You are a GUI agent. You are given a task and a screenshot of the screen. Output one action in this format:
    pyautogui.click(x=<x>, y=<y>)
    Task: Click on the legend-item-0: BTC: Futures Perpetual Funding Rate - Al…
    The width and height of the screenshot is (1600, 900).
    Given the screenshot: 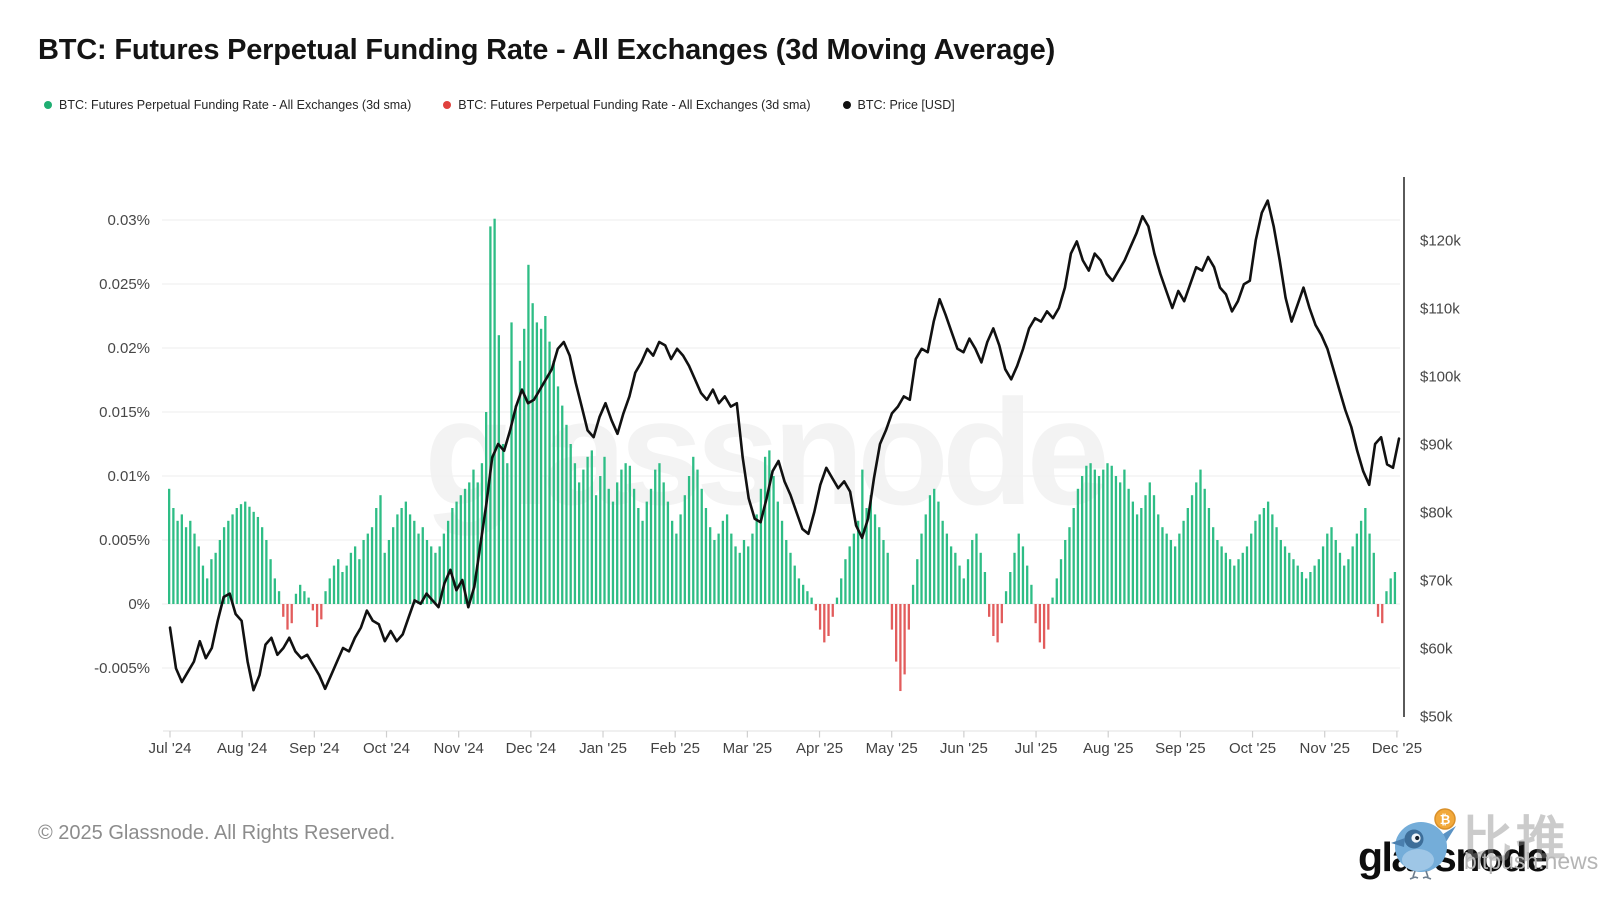 What is the action you would take?
    pyautogui.click(x=227, y=105)
    